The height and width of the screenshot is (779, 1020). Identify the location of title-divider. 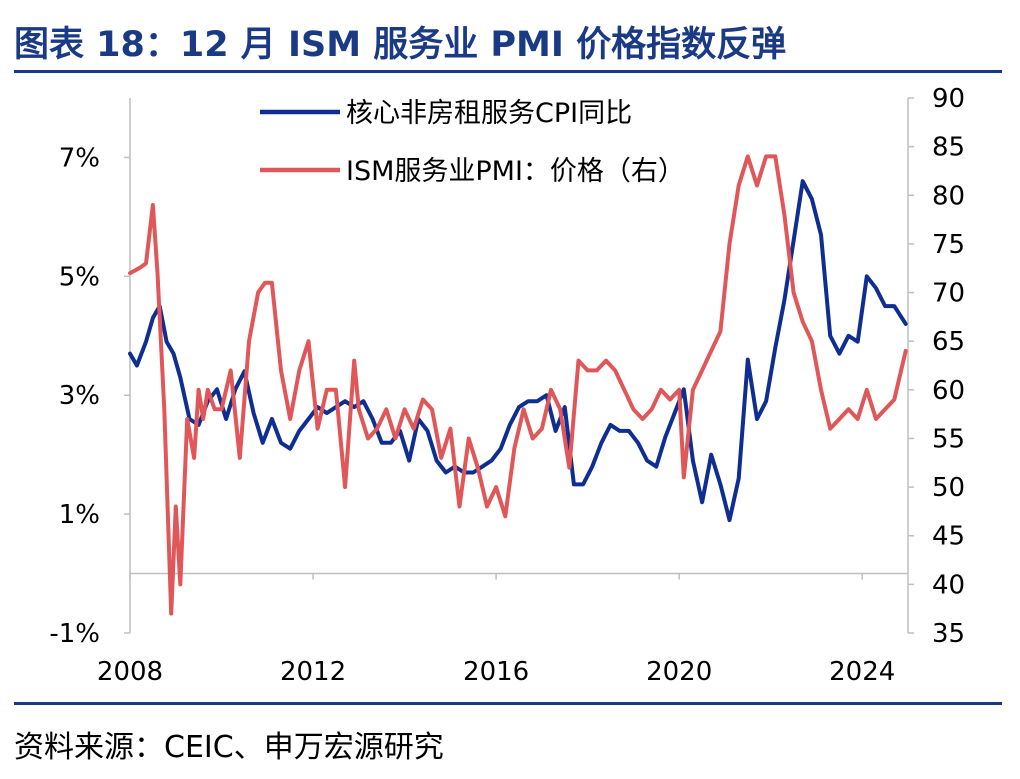
(508, 71).